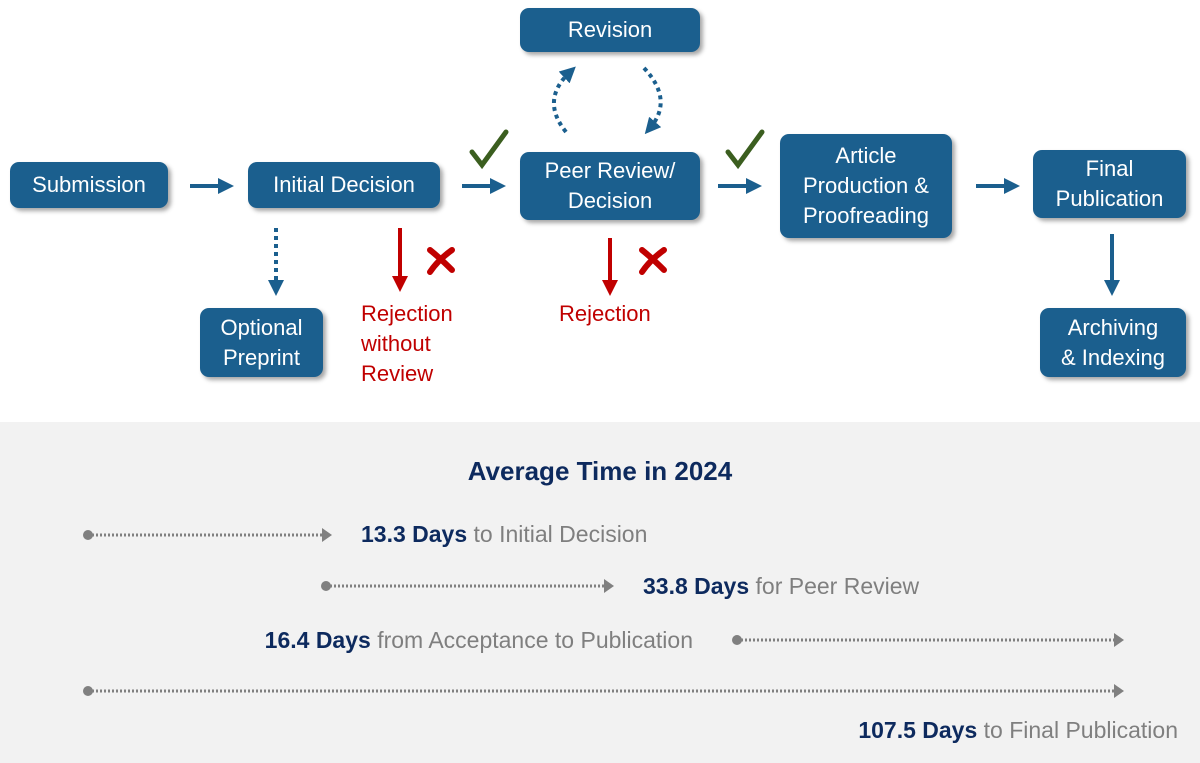 Image resolution: width=1200 pixels, height=763 pixels. I want to click on timing-row-total: 107.5 Days to Final Publication, so click(1018, 730).